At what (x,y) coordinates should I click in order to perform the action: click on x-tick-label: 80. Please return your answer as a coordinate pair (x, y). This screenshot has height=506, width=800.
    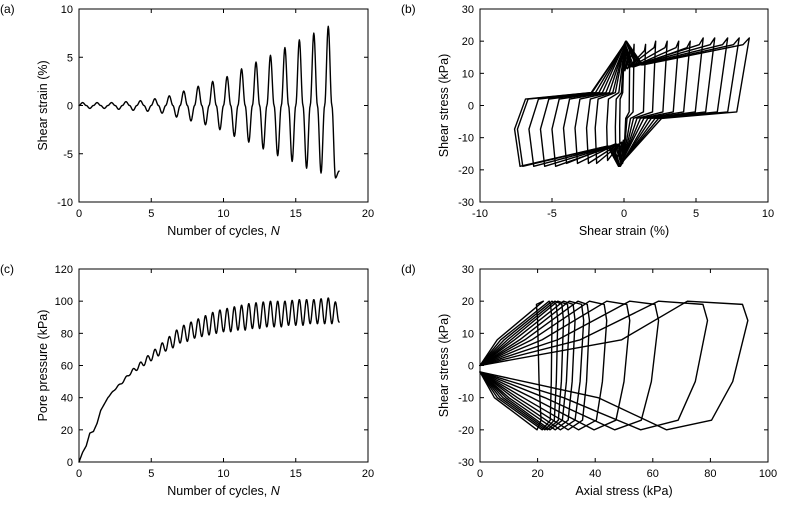
    Looking at the image, I should click on (710, 474).